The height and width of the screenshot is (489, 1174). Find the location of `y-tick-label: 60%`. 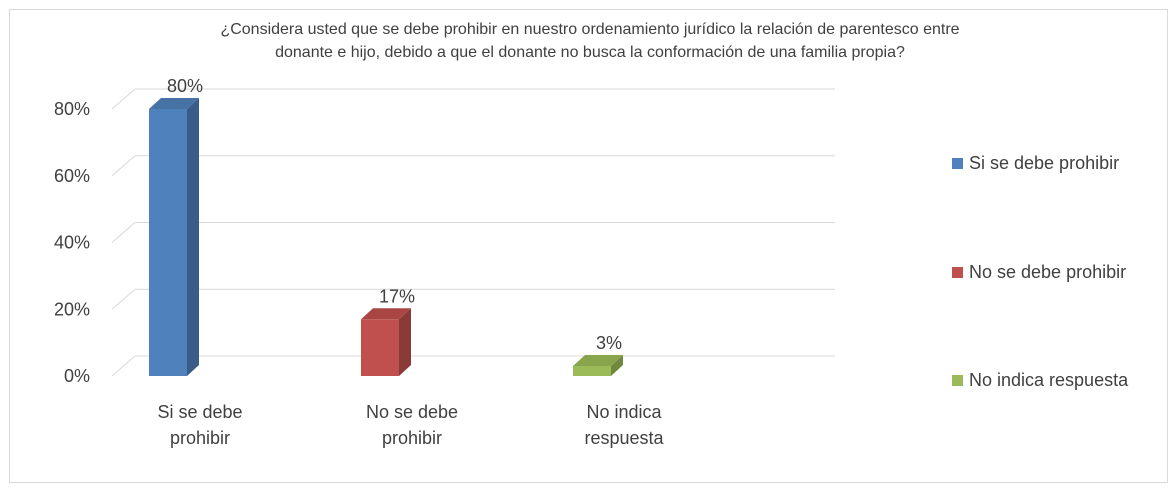

y-tick-label: 60% is located at coordinates (72, 176).